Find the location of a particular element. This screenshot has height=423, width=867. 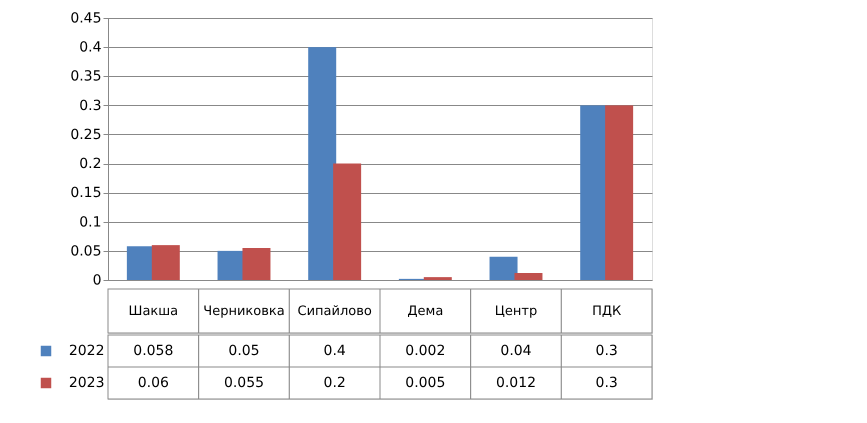

x-tick-label: Черниковка is located at coordinates (244, 311).